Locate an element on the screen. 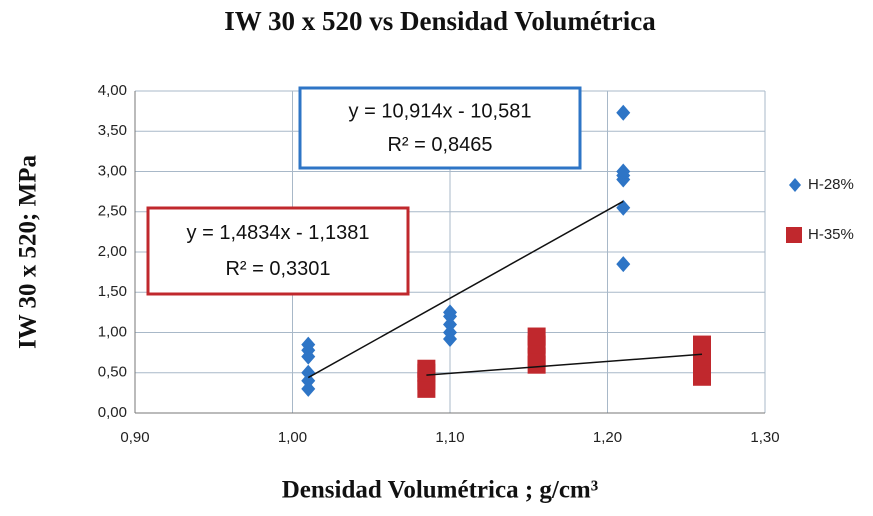 Image resolution: width=873 pixels, height=516 pixels. y-tick-label: 3,50 is located at coordinates (112, 130).